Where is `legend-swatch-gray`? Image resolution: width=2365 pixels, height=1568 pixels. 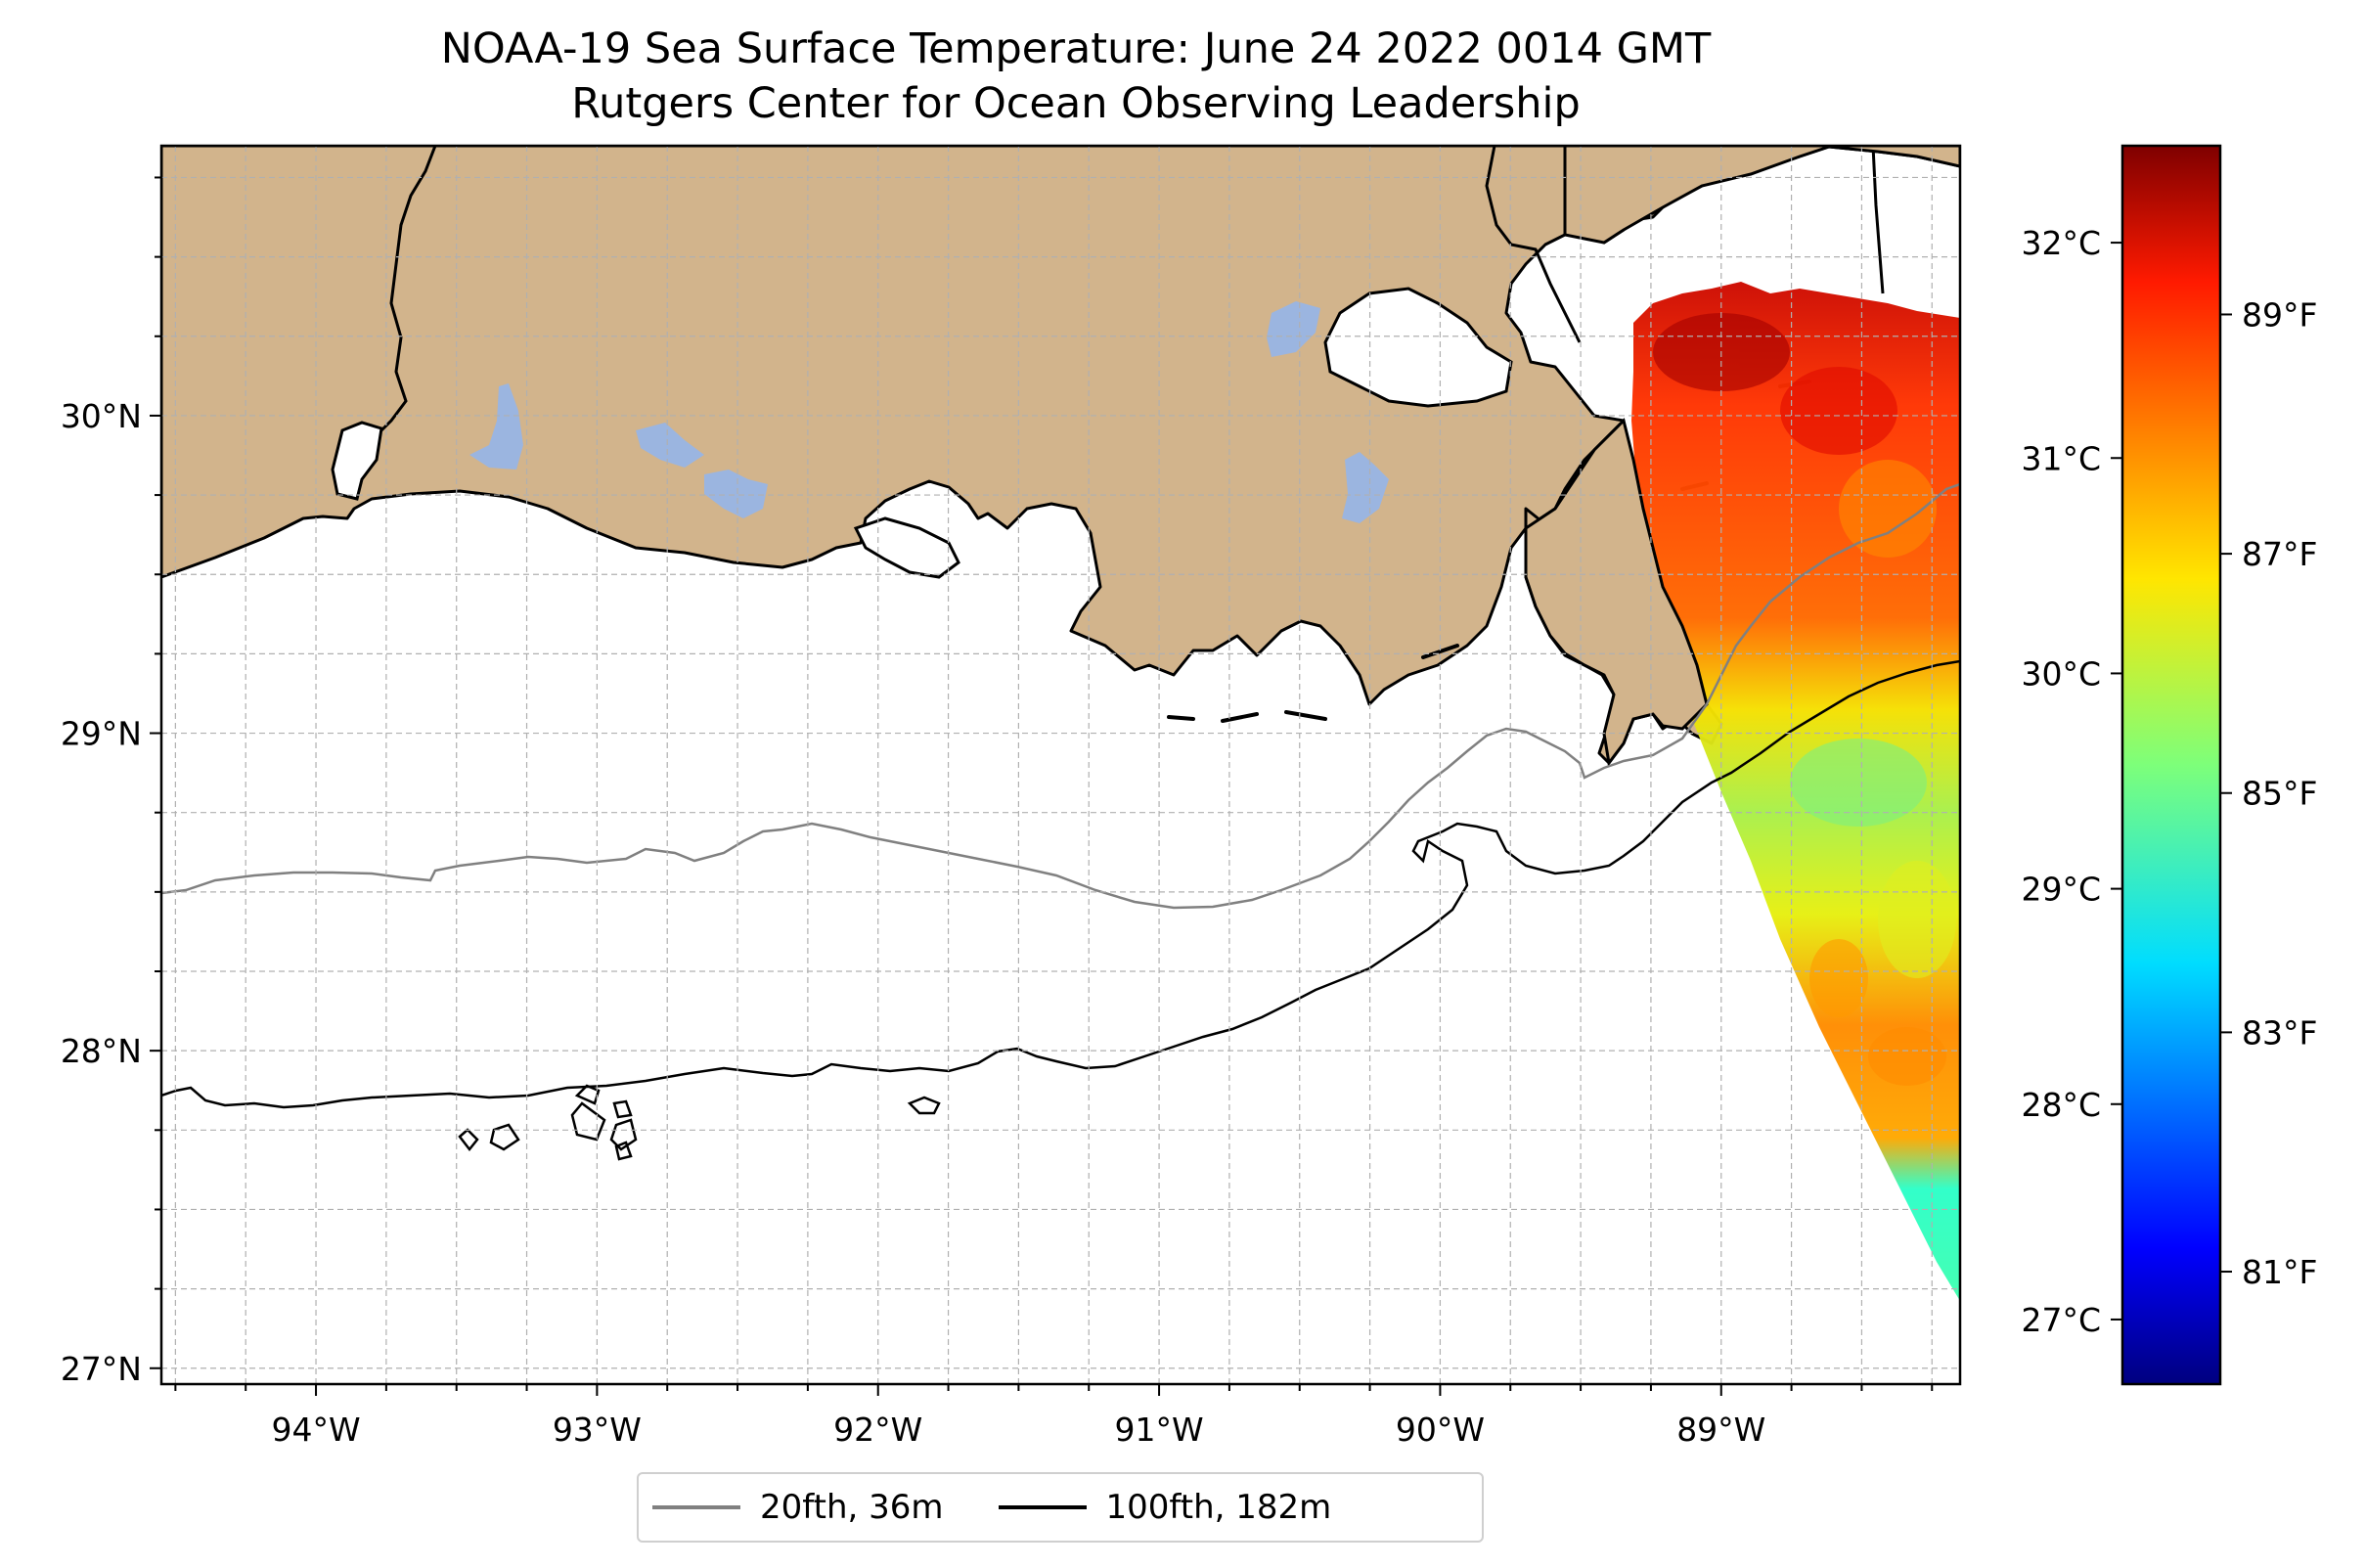 legend-swatch-gray is located at coordinates (696, 1507).